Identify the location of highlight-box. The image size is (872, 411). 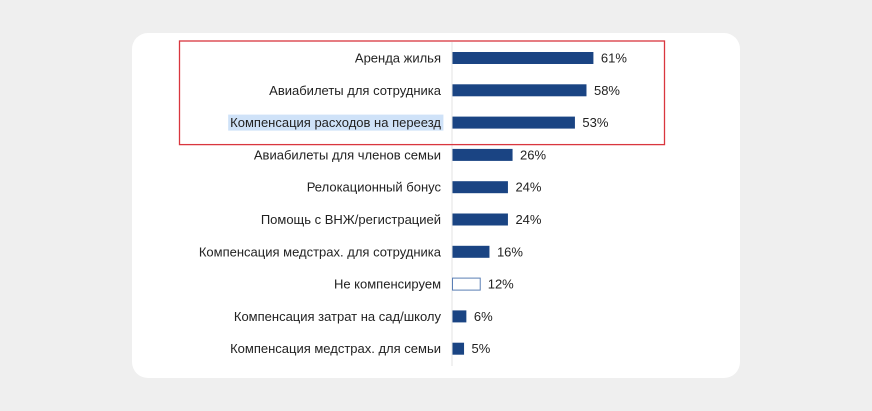
(422, 93).